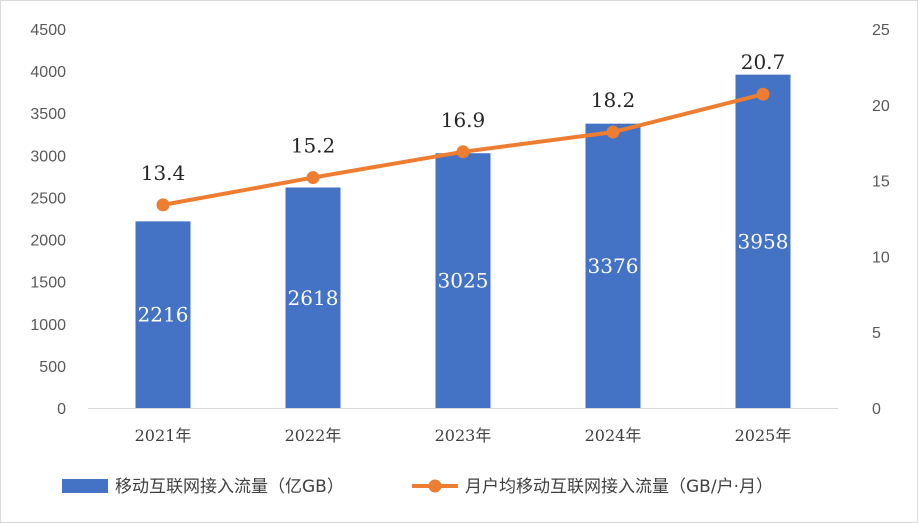 The width and height of the screenshot is (918, 523). What do you see at coordinates (229, 487) in the screenshot?
I see `legend-bar-label: 移动互联网接入流量（亿GB）` at bounding box center [229, 487].